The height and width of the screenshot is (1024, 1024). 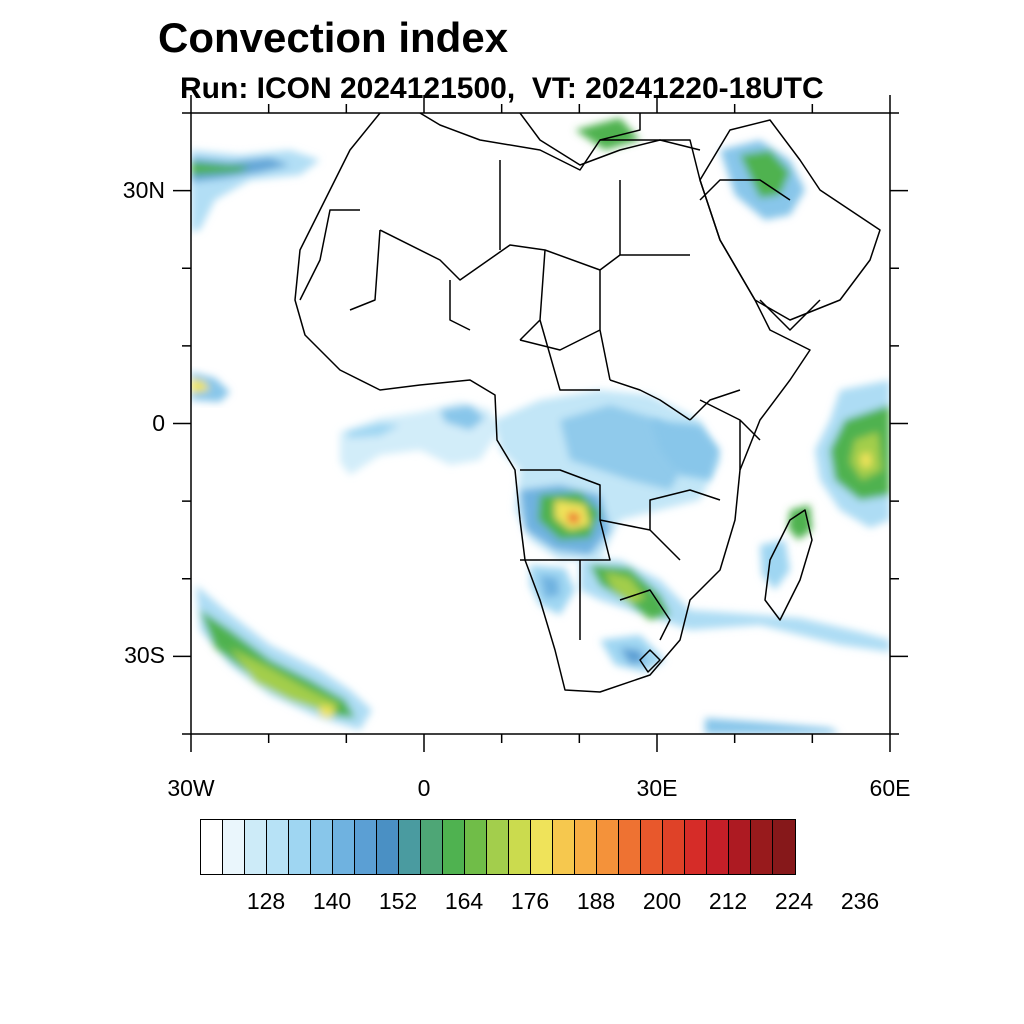 What do you see at coordinates (464, 901) in the screenshot?
I see `colorbar-label: 164` at bounding box center [464, 901].